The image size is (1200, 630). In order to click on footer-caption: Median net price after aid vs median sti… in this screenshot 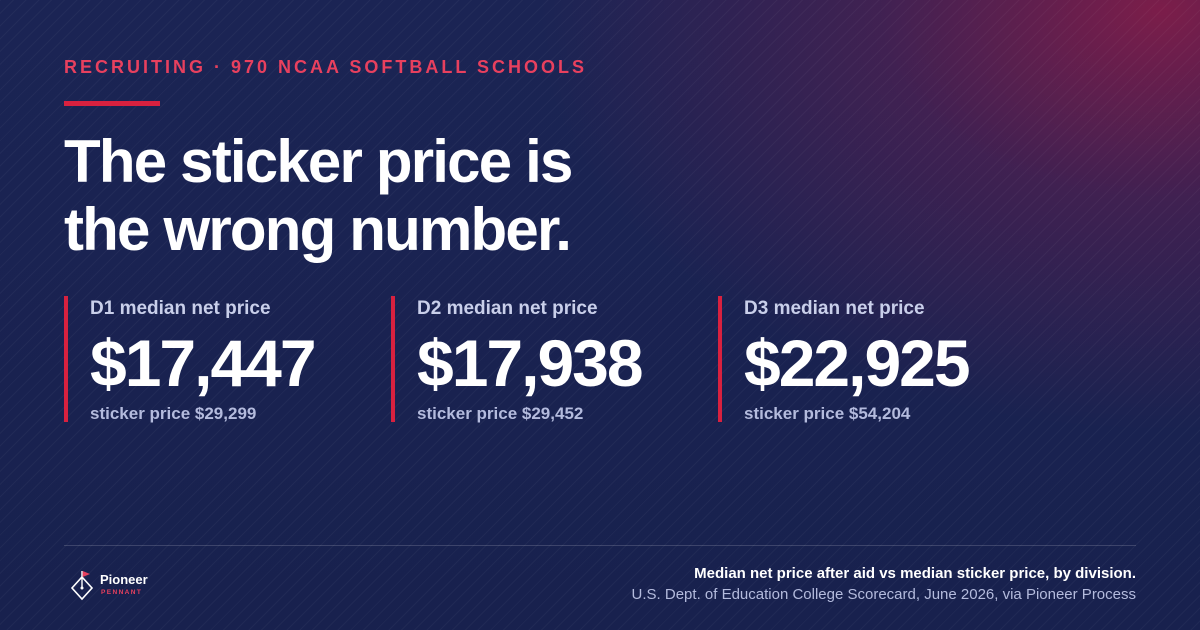, I will do `click(915, 573)`.